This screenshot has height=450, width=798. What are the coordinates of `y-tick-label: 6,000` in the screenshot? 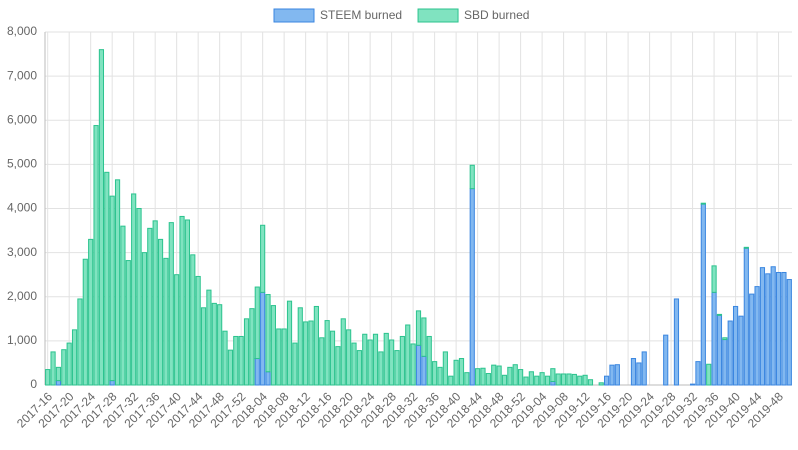 It's located at (22, 119).